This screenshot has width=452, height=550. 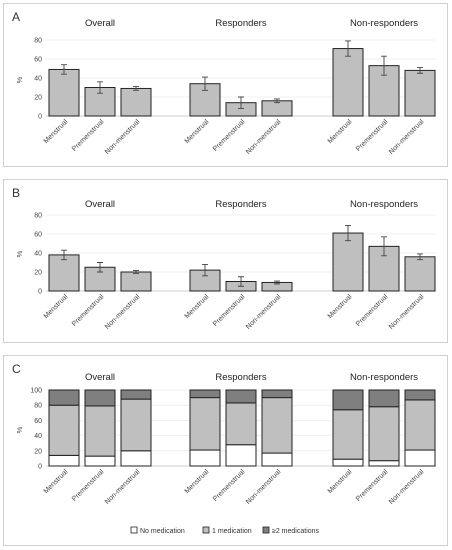 What do you see at coordinates (277, 101) in the screenshot?
I see `panel-a-responders-non-menstrual-error-bar` at bounding box center [277, 101].